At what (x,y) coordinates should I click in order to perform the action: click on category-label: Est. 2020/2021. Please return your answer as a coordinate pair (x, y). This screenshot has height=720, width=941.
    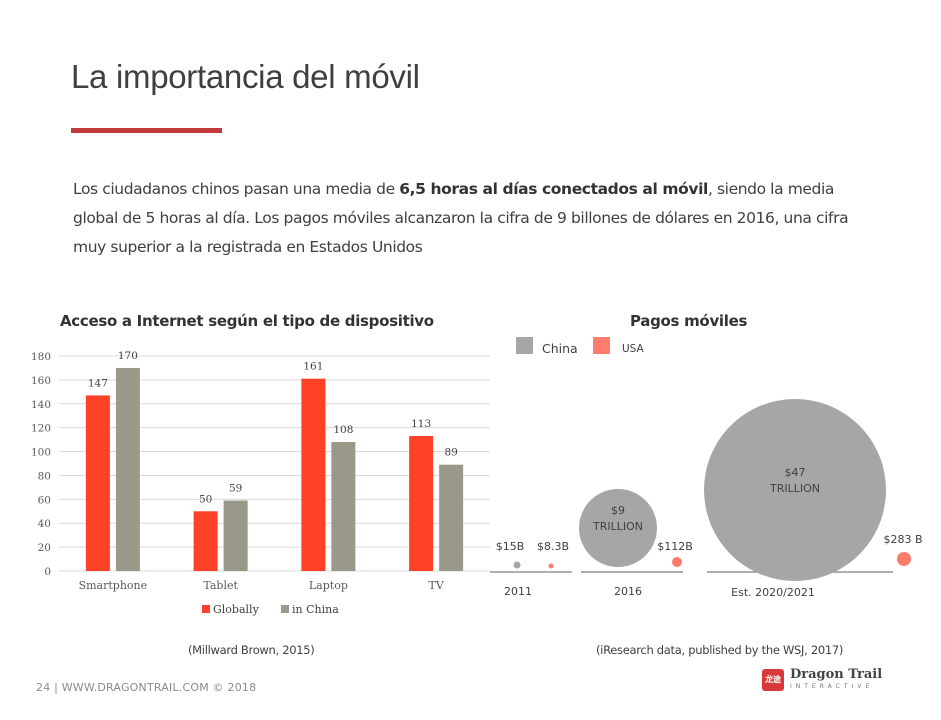
    Looking at the image, I should click on (773, 592).